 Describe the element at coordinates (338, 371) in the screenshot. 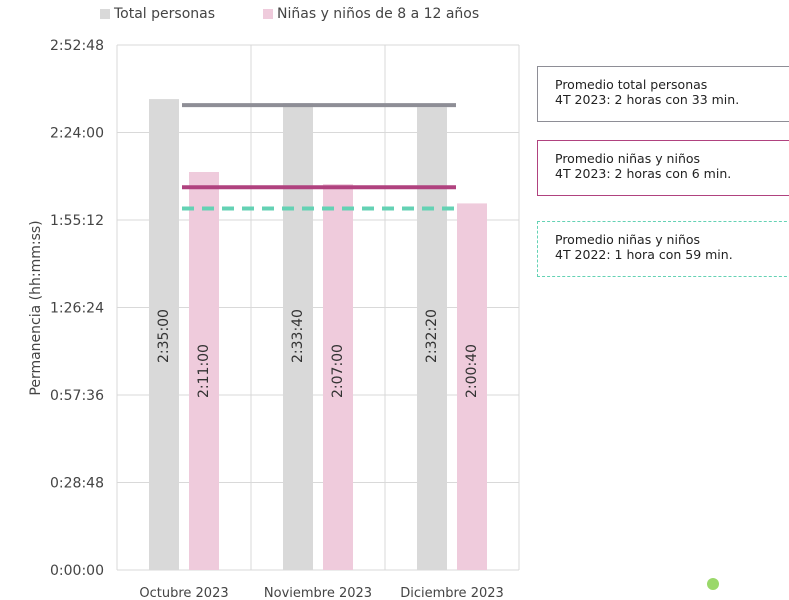

I see `bar-value-label: 2:07:00` at that location.